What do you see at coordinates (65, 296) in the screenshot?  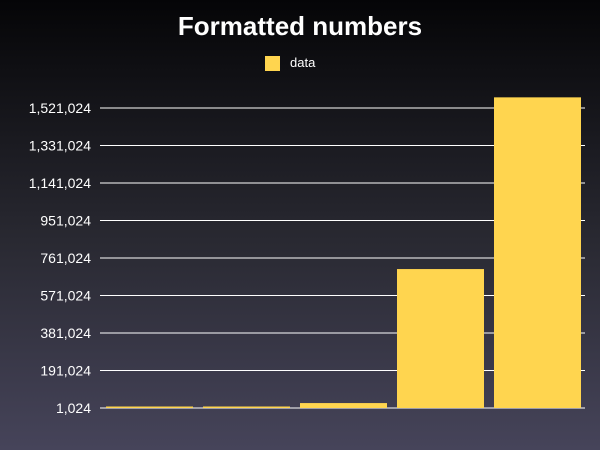 I see `y-tick-label: 571,024` at bounding box center [65, 296].